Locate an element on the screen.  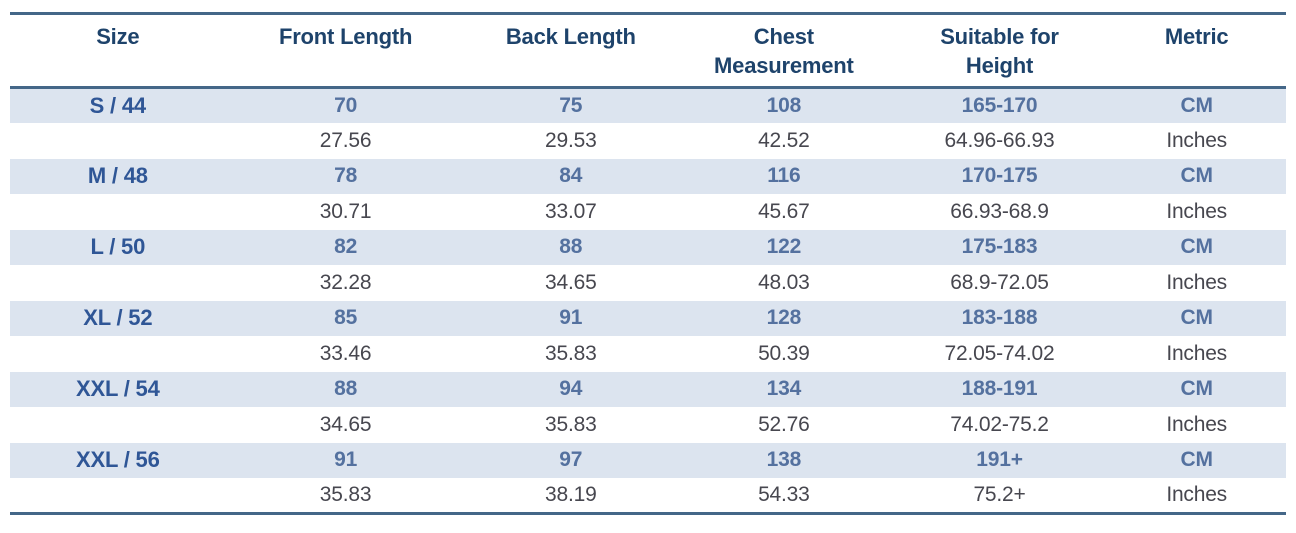
header-chest-measurement: Chest Measurement is located at coordinates (784, 51).